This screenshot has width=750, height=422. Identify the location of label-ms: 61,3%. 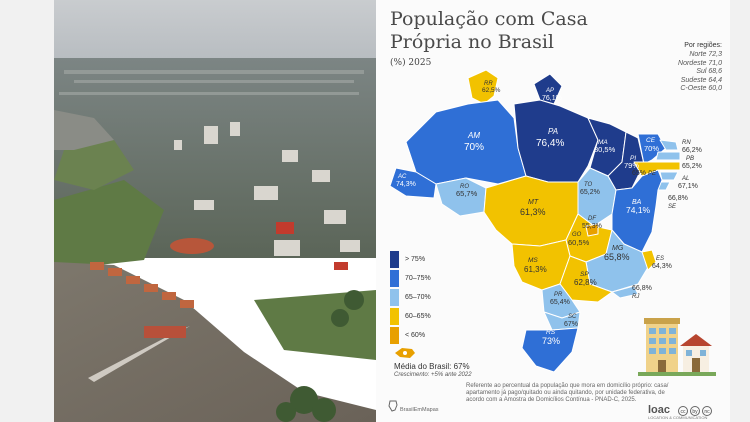
(535, 269).